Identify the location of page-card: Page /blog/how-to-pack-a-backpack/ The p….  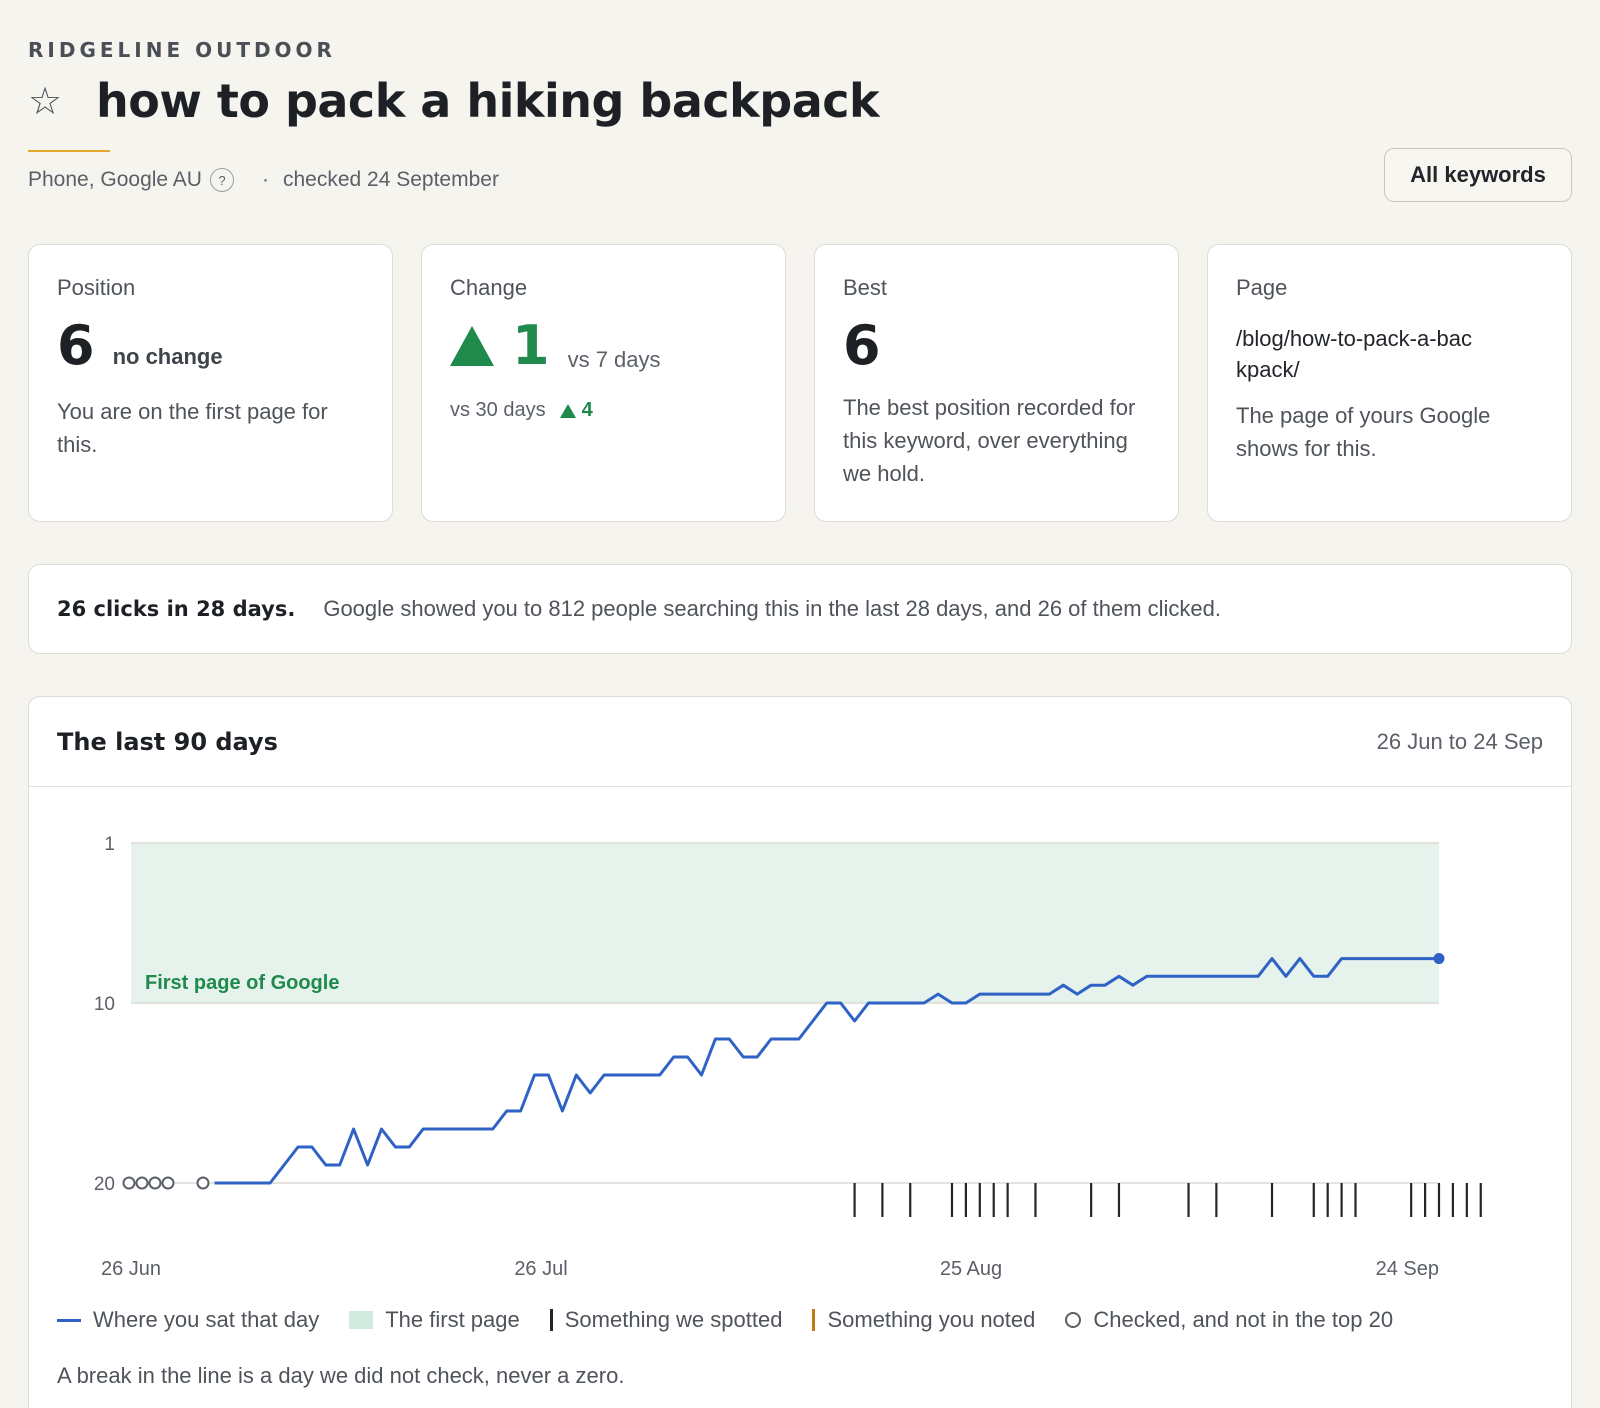
(1389, 383).